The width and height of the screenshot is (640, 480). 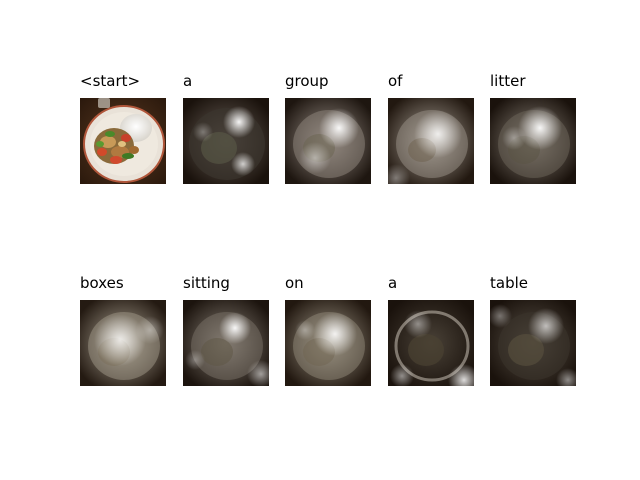 I want to click on token-label: sitting, so click(x=206, y=283).